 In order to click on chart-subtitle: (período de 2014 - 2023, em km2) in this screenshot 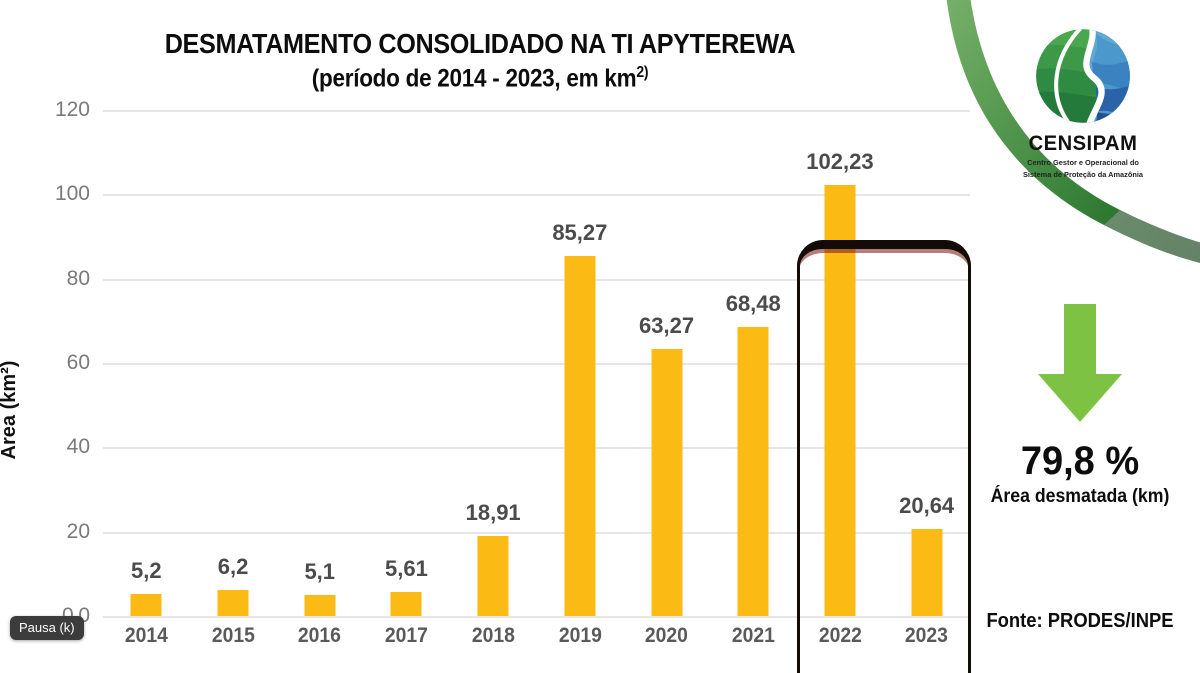, I will do `click(480, 78)`.